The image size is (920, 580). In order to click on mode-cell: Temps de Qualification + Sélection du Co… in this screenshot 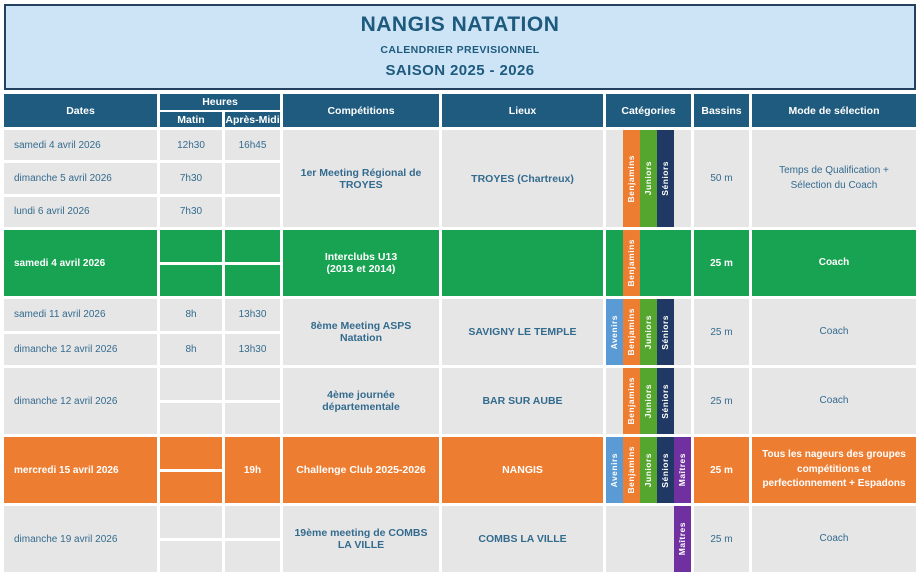, I will do `click(834, 178)`.